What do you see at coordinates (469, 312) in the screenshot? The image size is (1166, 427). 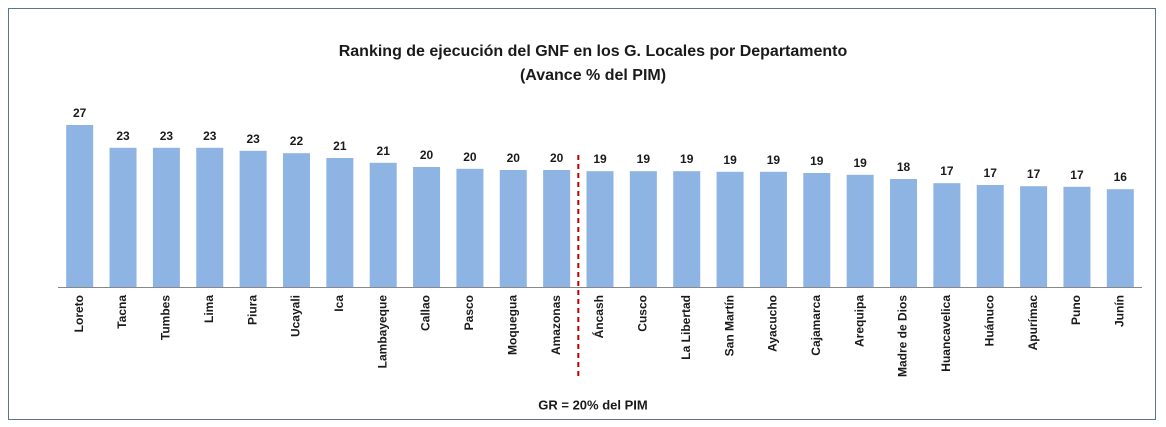 I see `x-tick-label: Pasco` at bounding box center [469, 312].